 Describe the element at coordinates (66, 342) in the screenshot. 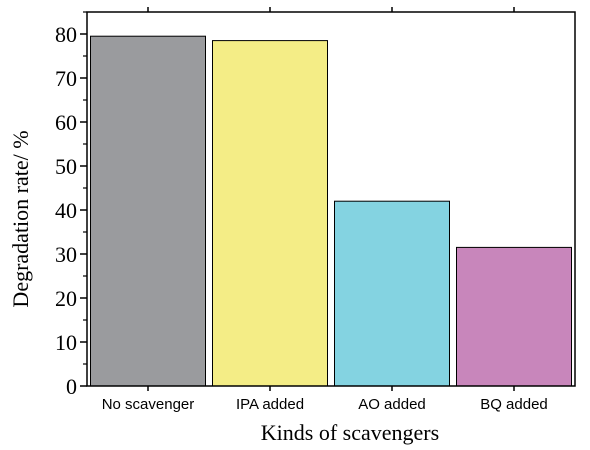

I see `y-tick-label: 10` at that location.